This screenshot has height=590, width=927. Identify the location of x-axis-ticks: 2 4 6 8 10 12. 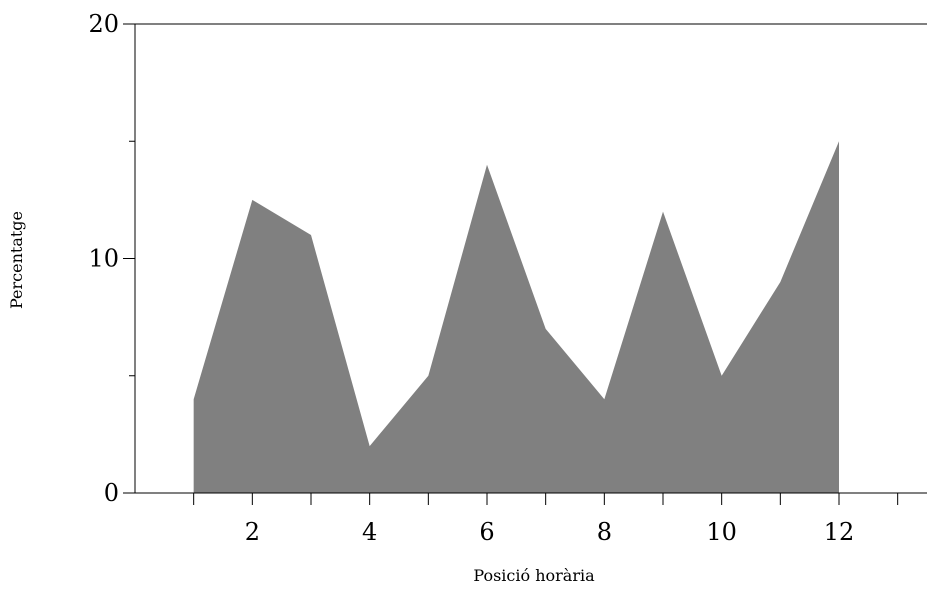
(546, 519).